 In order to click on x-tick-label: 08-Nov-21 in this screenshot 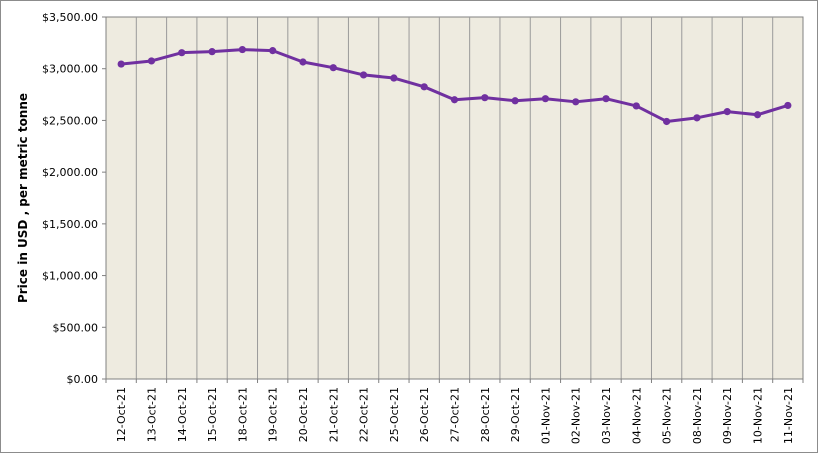, I will do `click(697, 415)`.